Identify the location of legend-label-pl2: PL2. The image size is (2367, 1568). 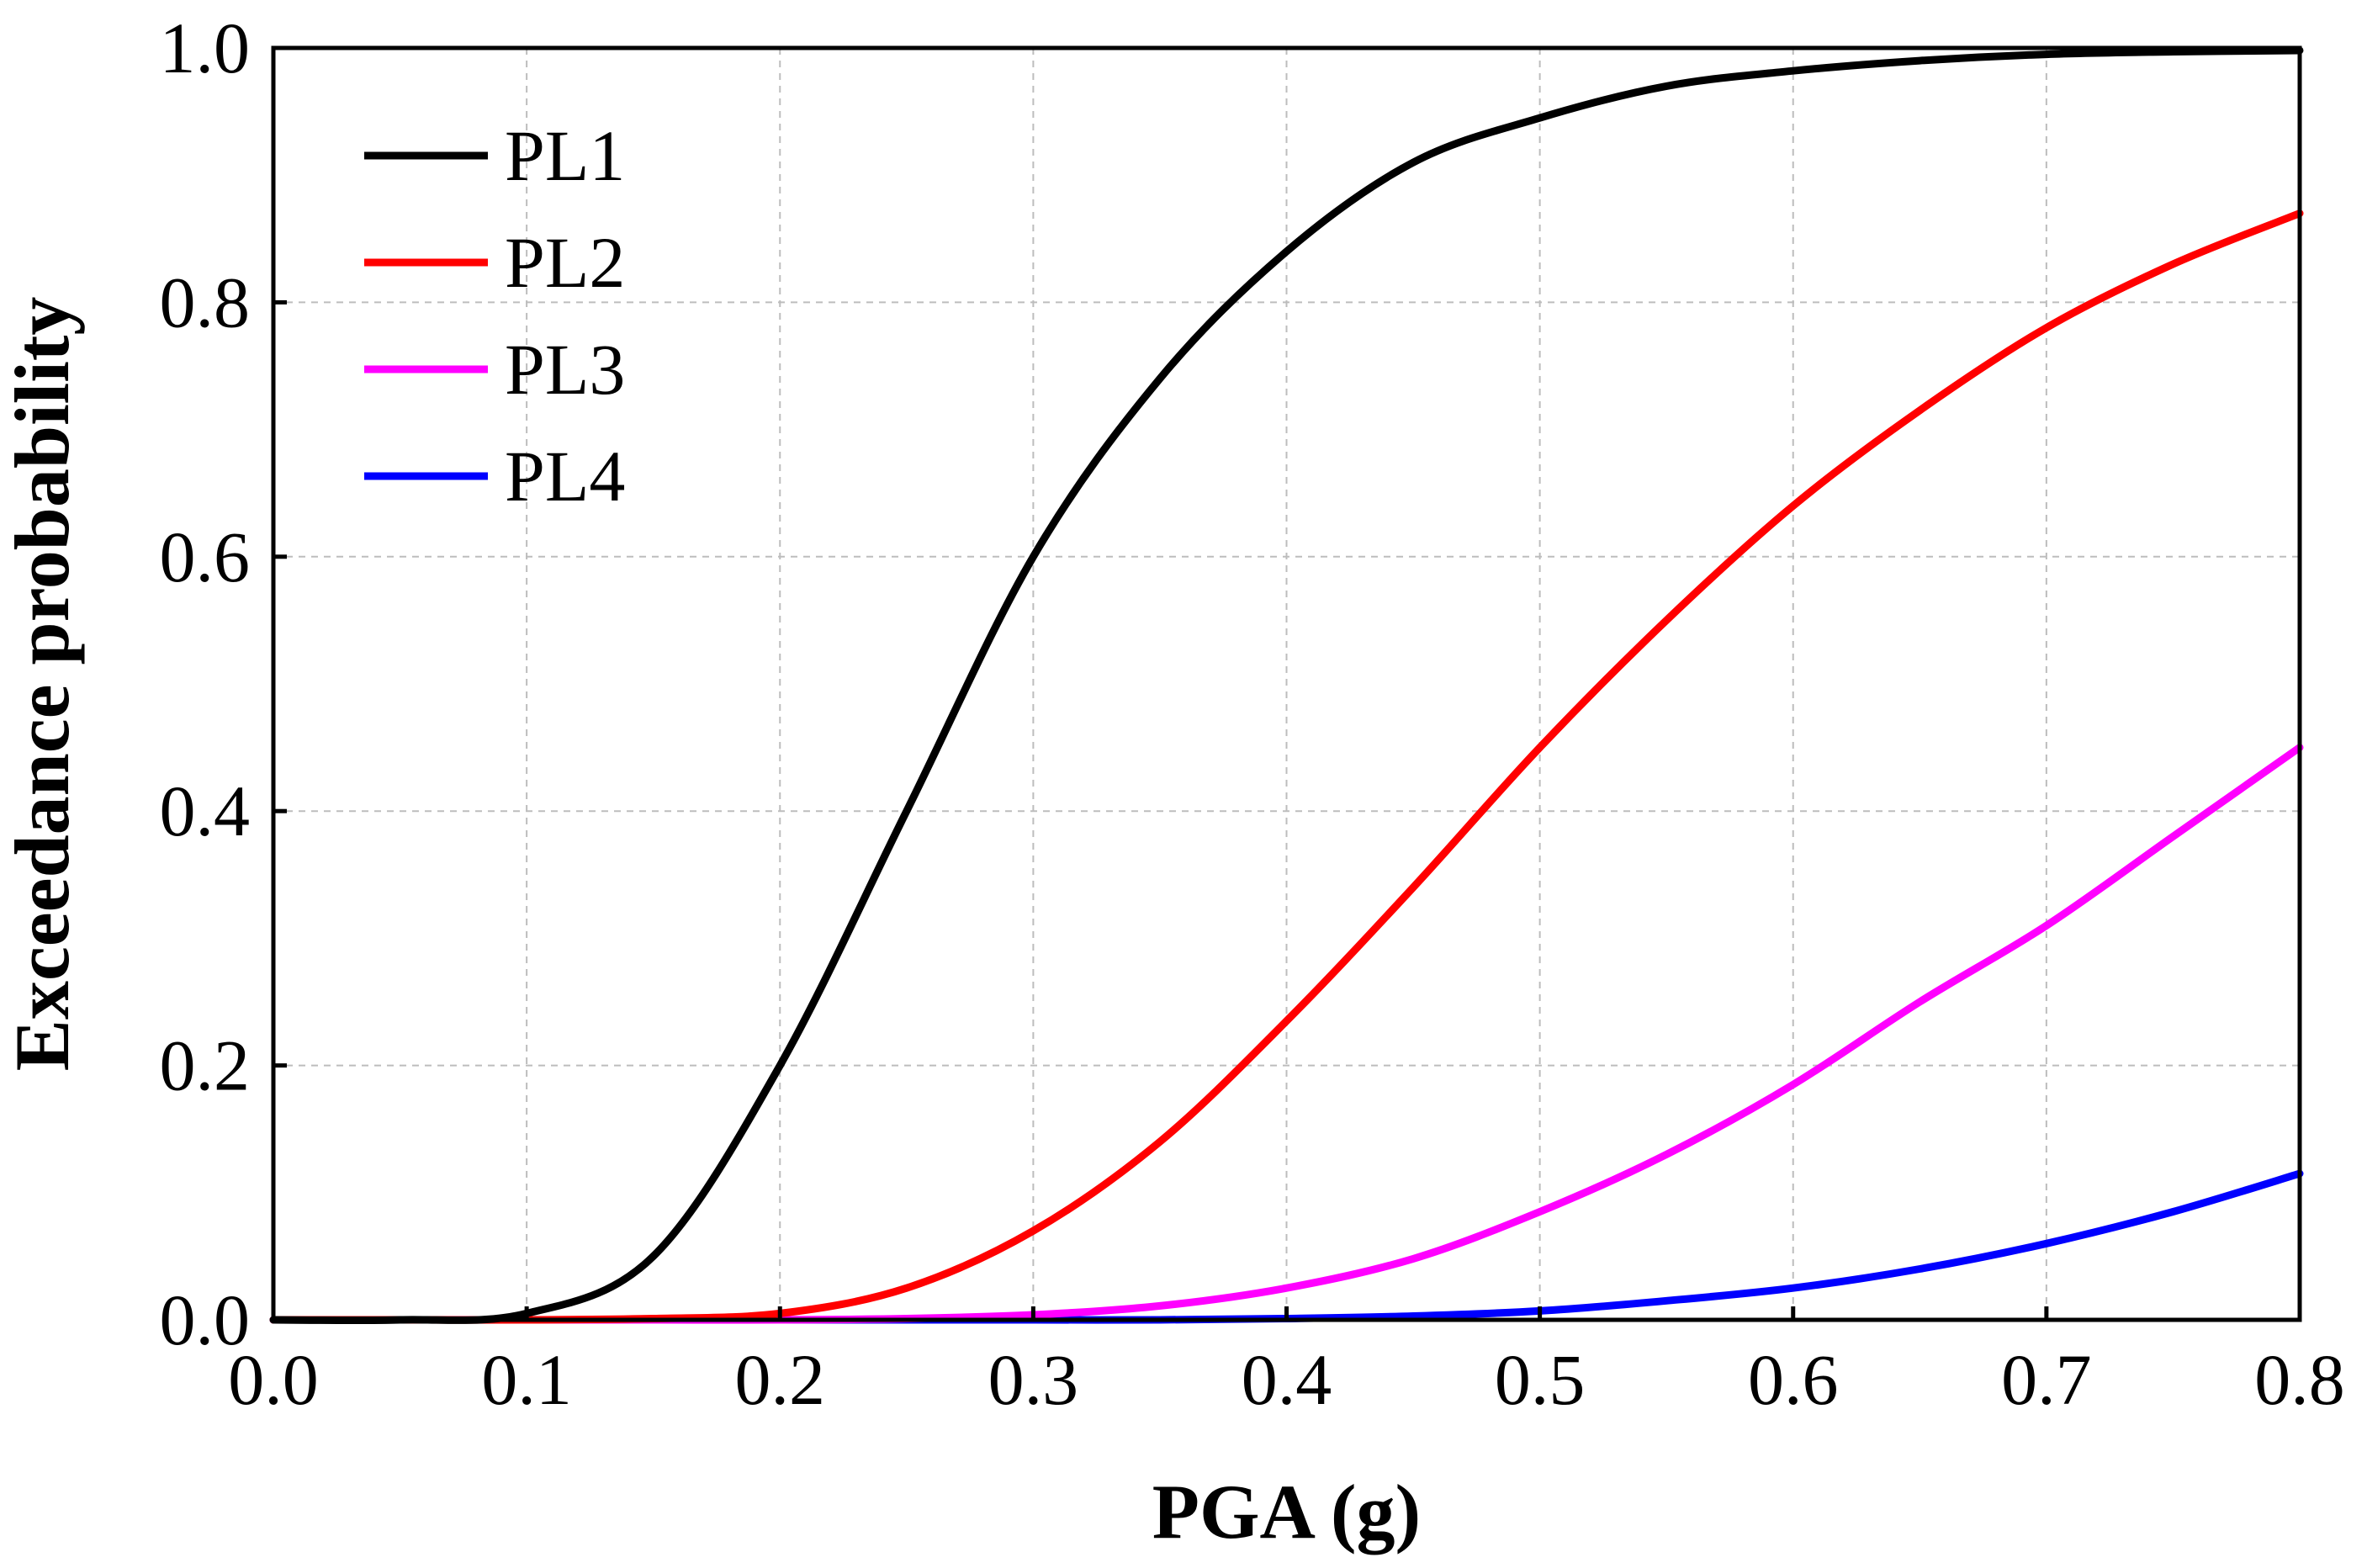
(565, 262).